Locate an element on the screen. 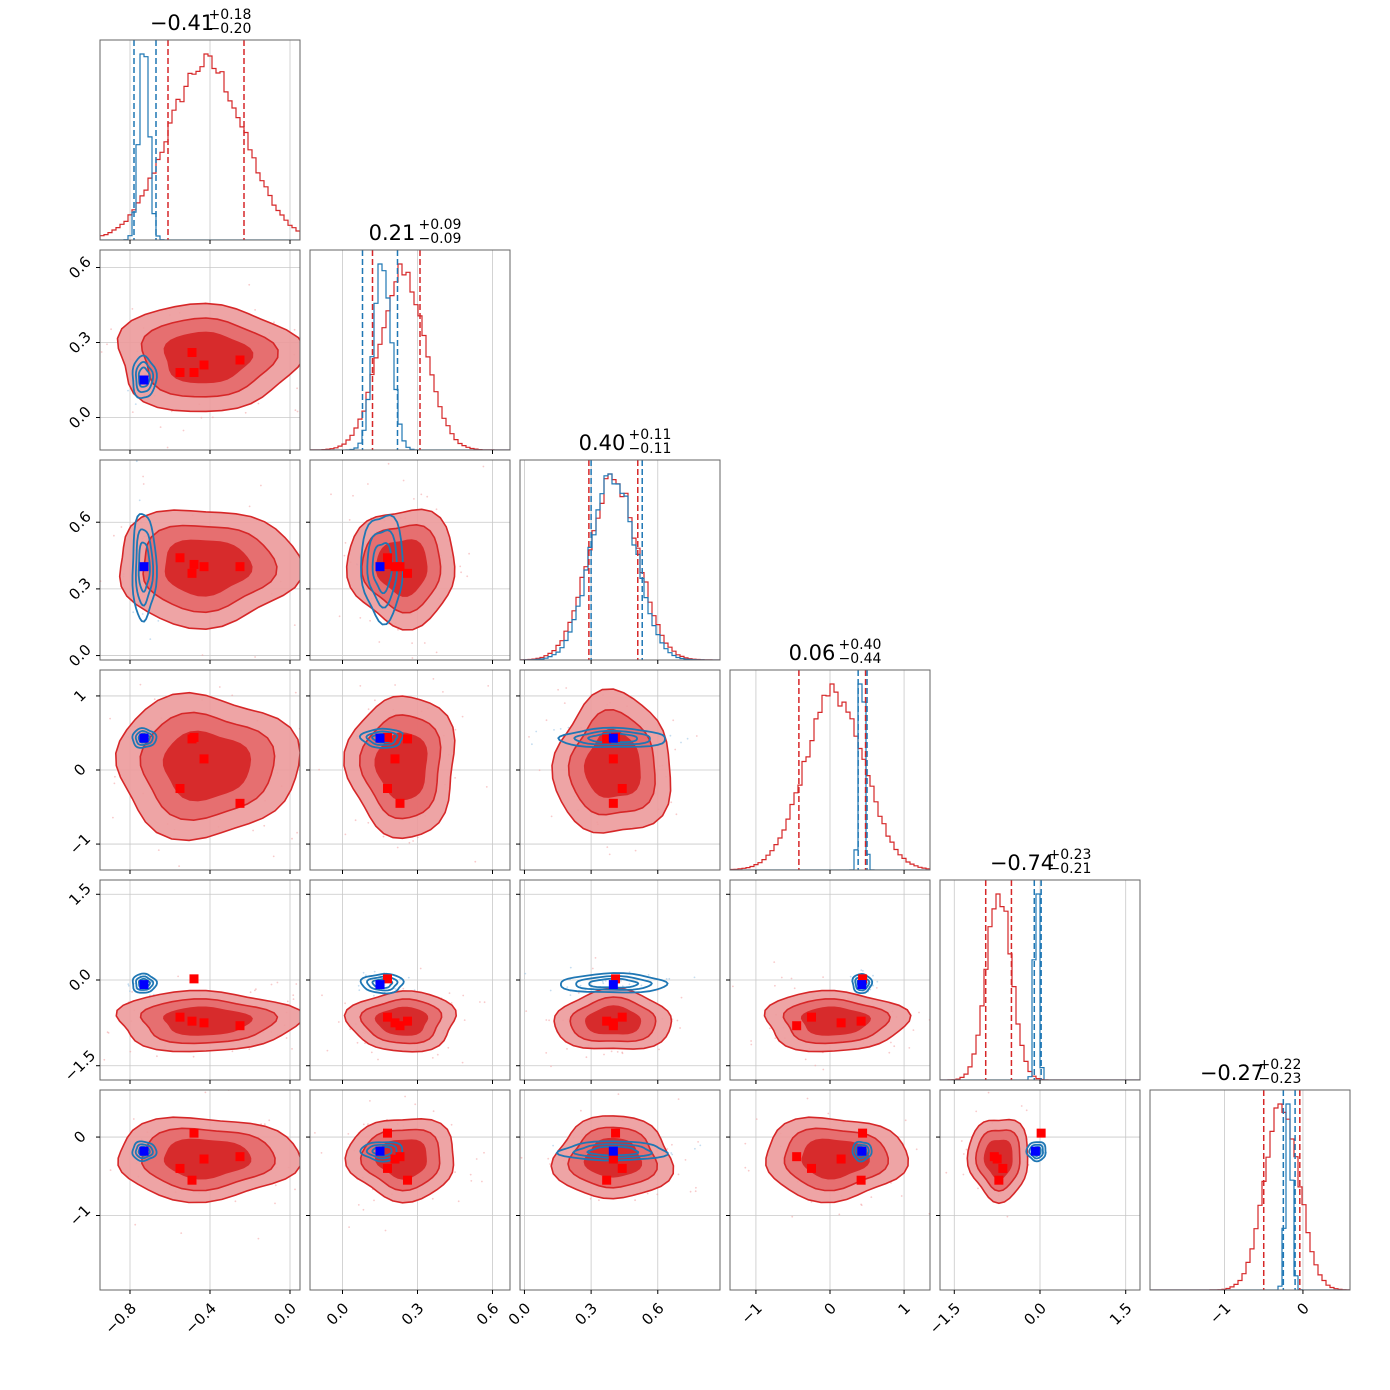 The height and width of the screenshot is (1390, 1390). red-histogram is located at coordinates (830, 776).